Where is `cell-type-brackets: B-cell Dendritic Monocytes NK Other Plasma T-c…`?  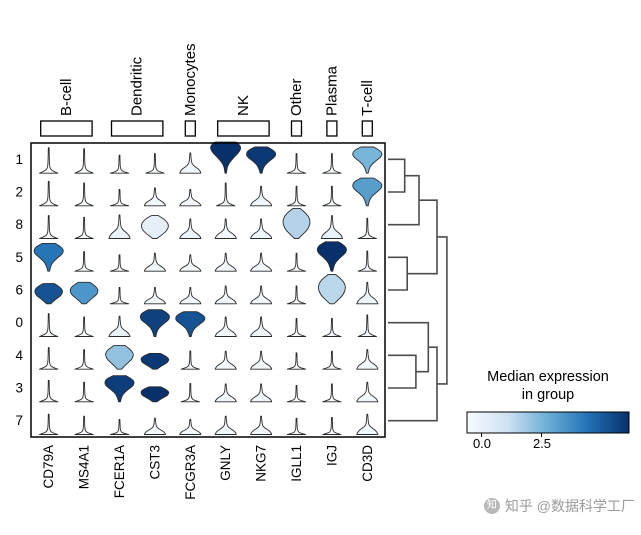 cell-type-brackets: B-cell Dendritic Monocytes NK Other Plasma T-c… is located at coordinates (208, 90).